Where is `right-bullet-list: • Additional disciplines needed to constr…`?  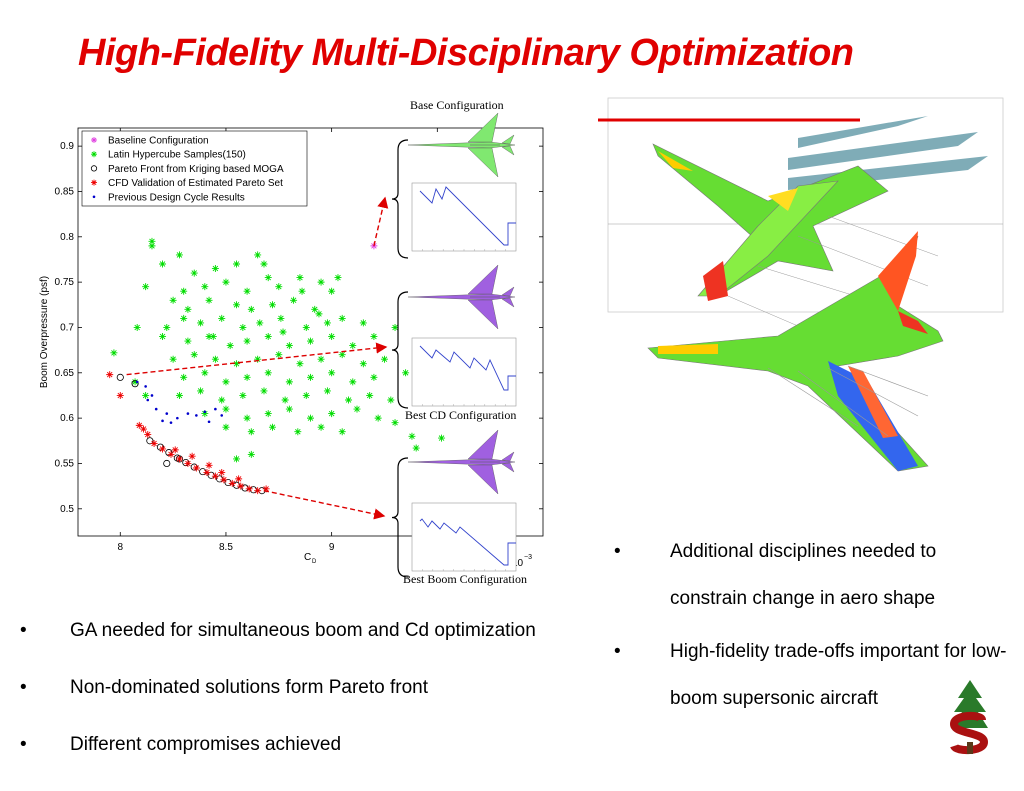 right-bullet-list: • Additional disciplines needed to constr… is located at coordinates (814, 628).